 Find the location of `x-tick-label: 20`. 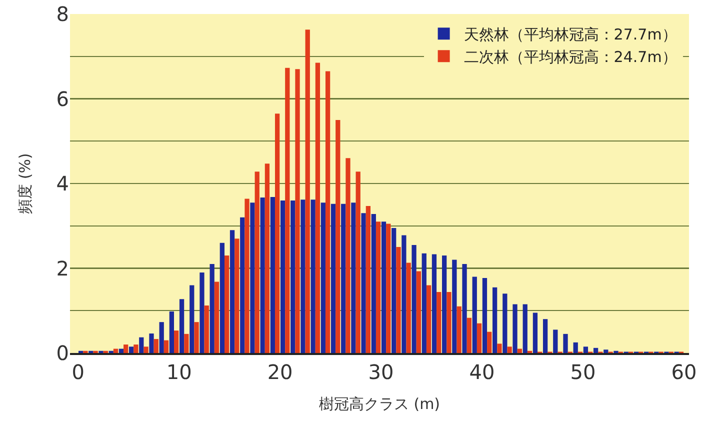

x-tick-label: 20 is located at coordinates (280, 372).